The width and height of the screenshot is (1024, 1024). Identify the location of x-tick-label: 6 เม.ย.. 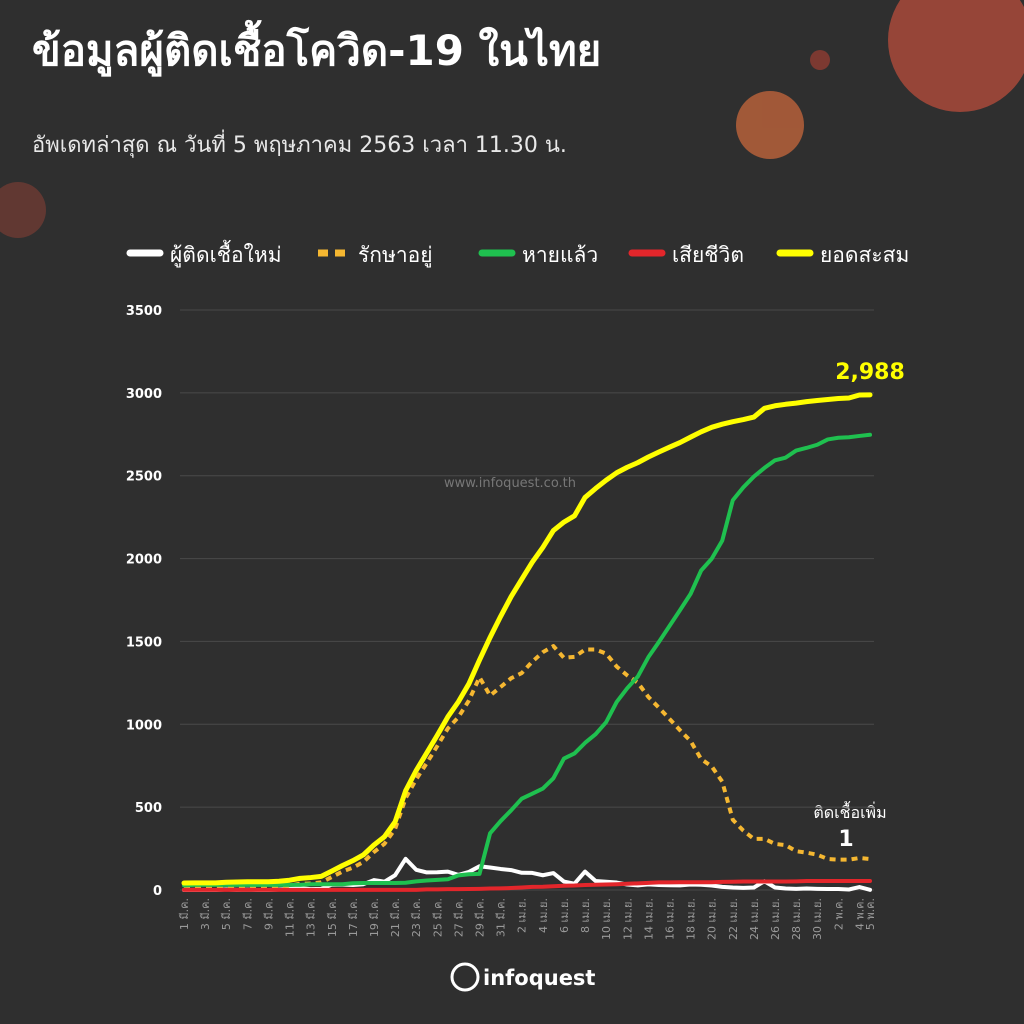
(564, 915).